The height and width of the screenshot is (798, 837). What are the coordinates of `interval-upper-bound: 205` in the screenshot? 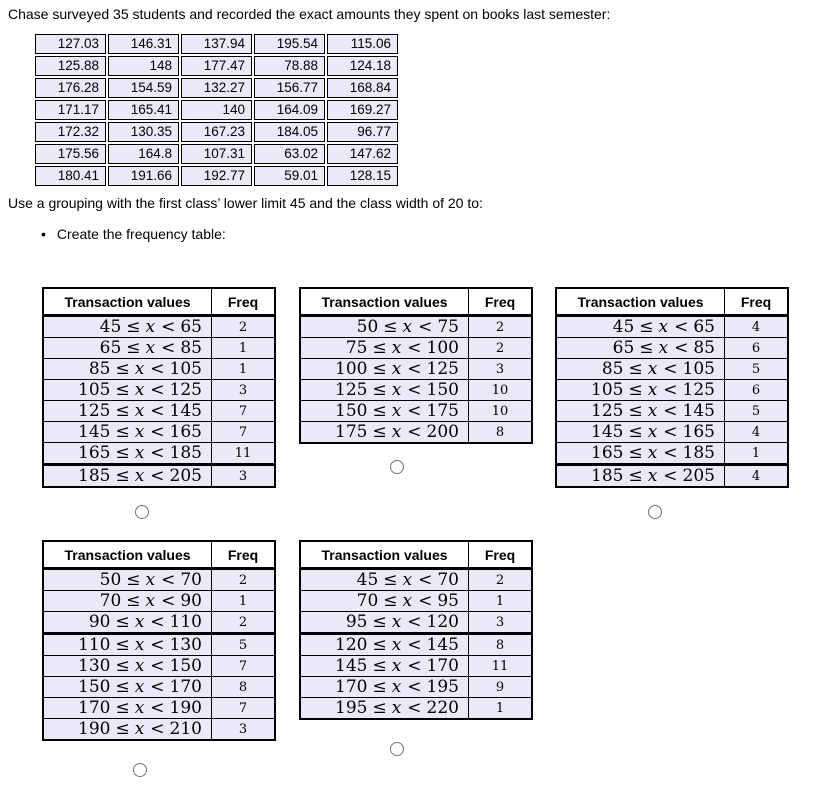 It's located at (185, 476).